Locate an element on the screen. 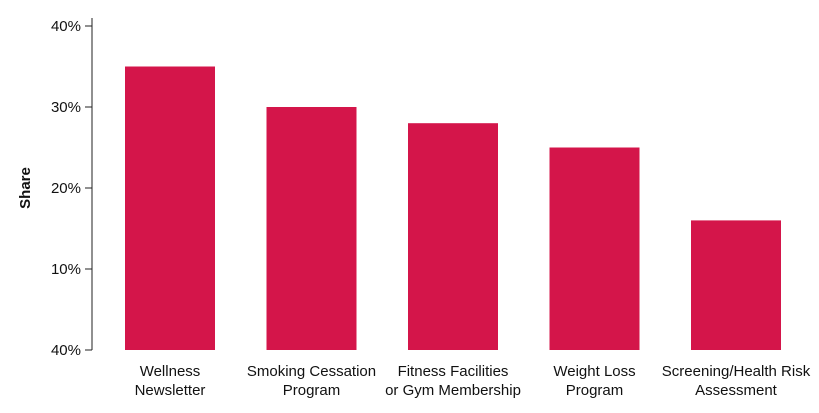 The image size is (819, 413). y-tick-label: 30% is located at coordinates (66, 107).